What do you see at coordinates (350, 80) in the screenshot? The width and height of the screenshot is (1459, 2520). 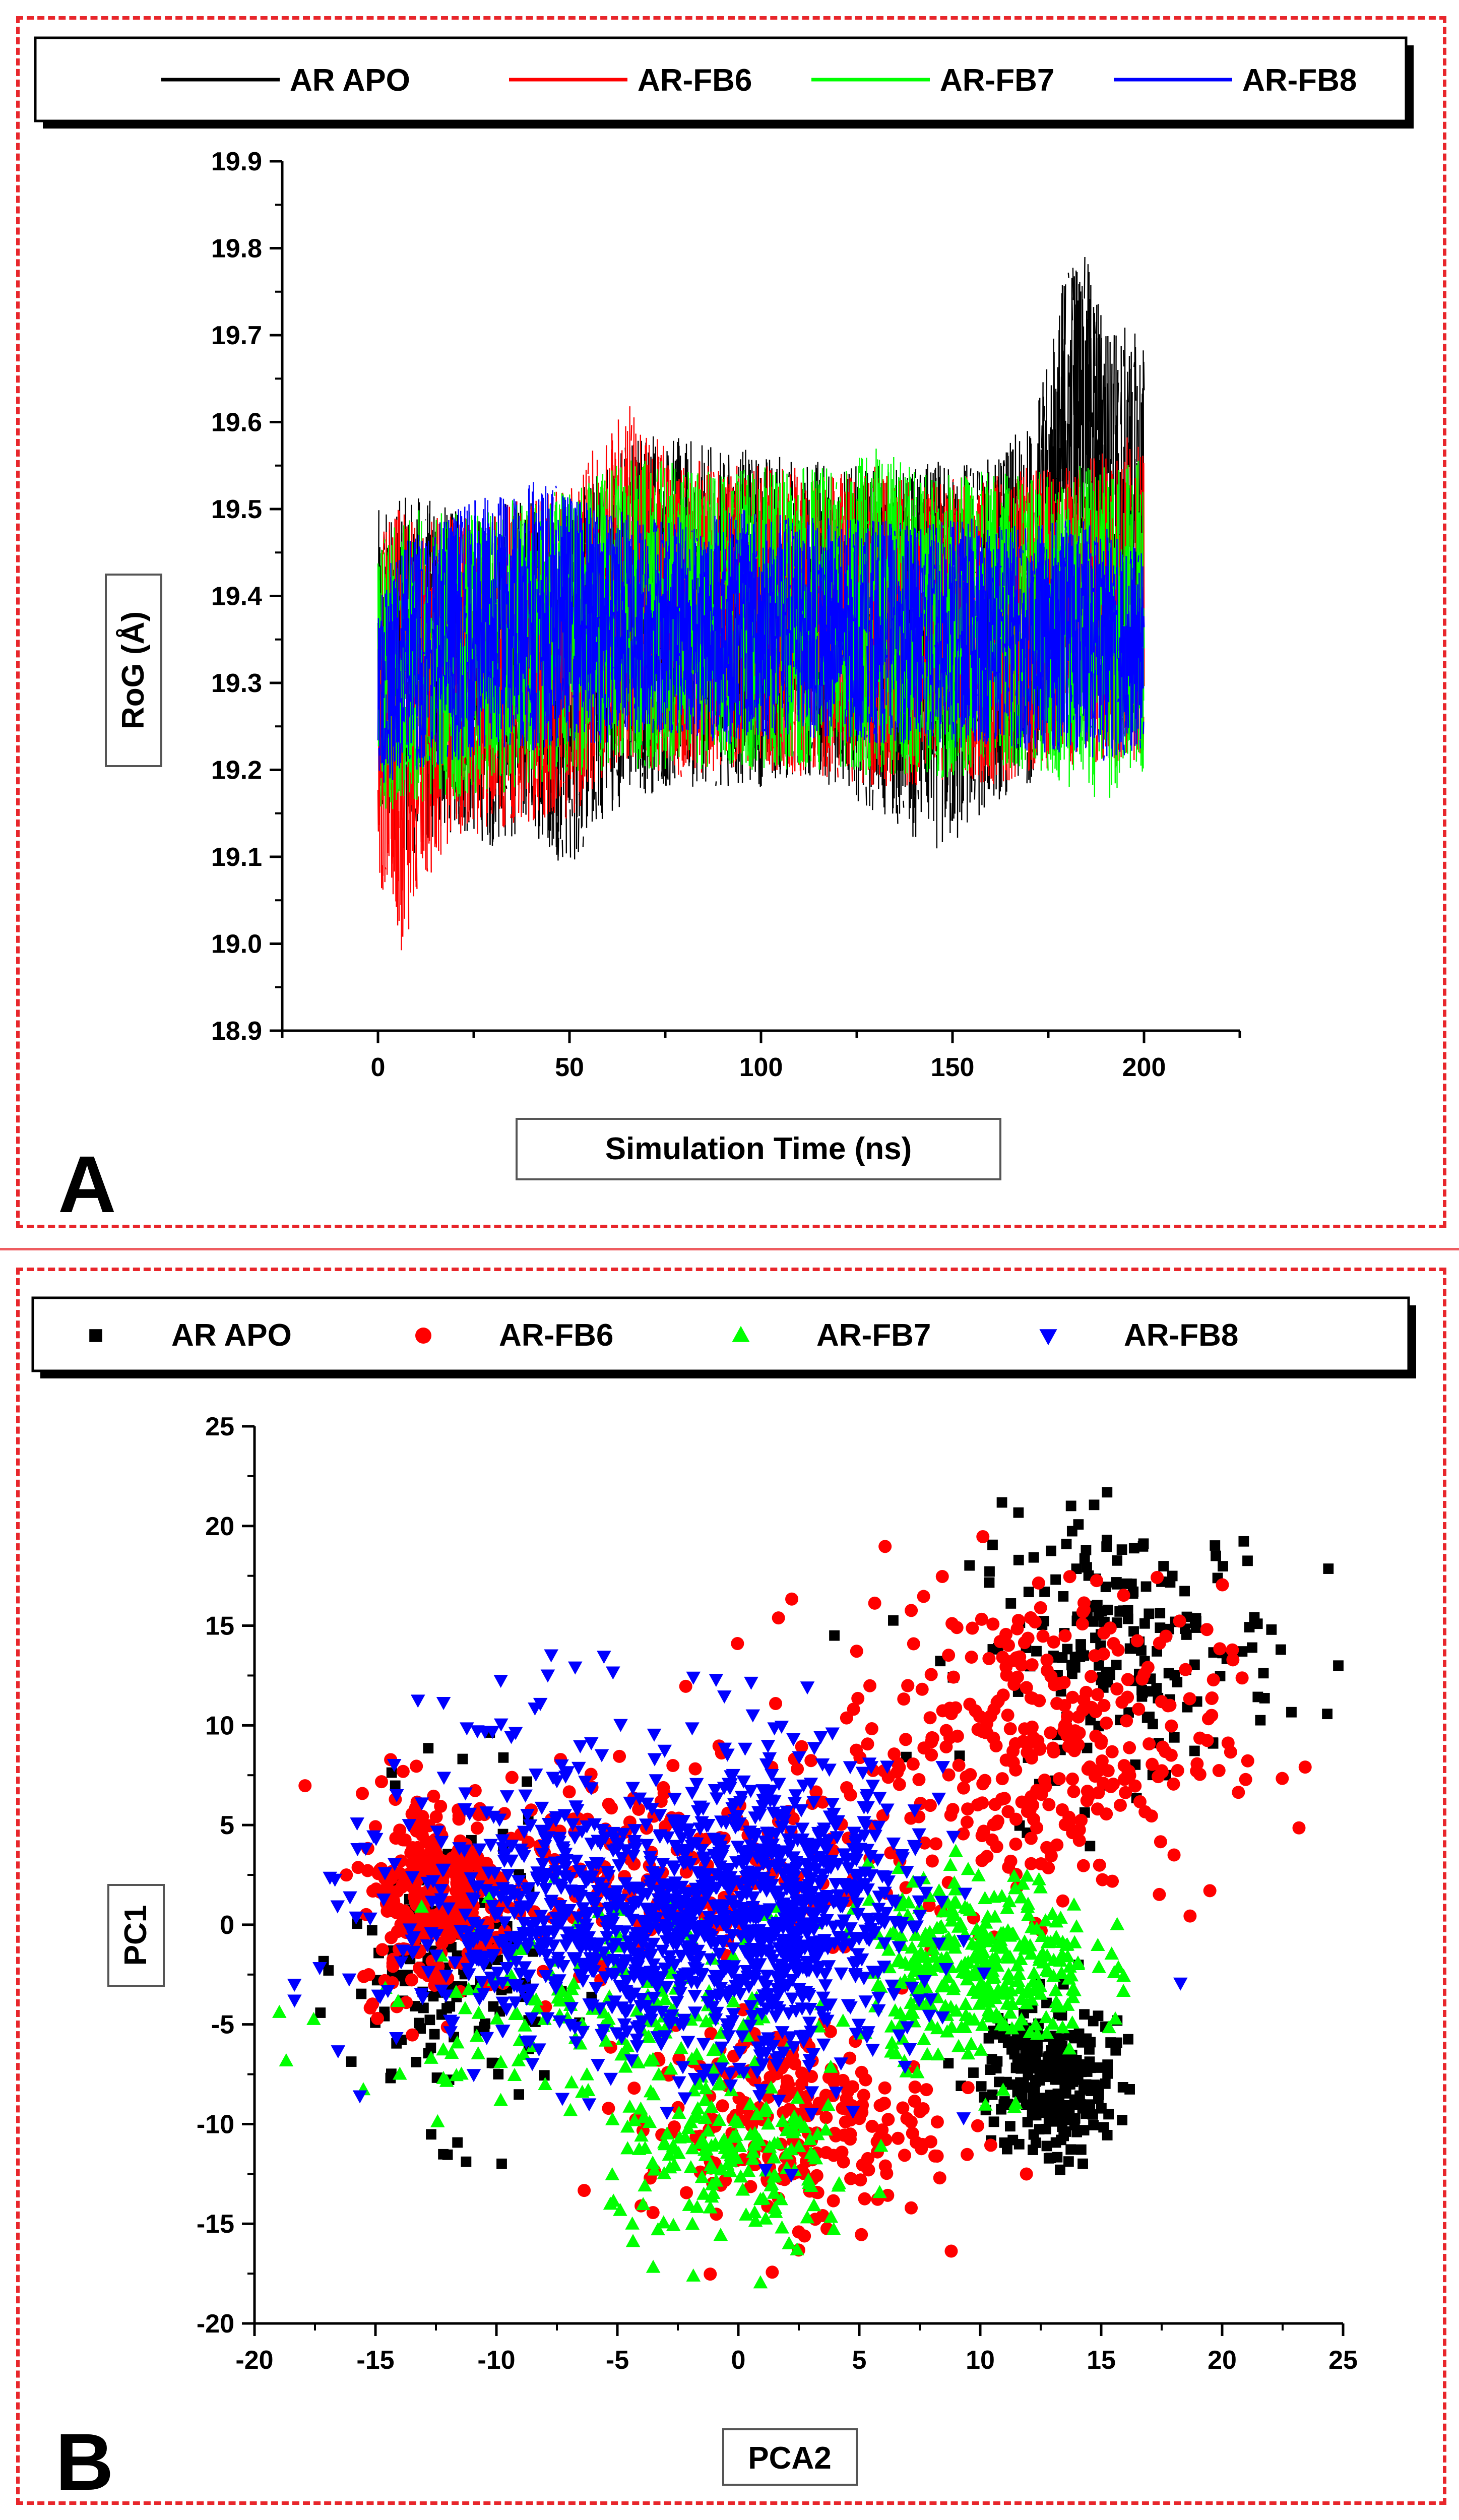 I see `legend-label-1: AR APO` at bounding box center [350, 80].